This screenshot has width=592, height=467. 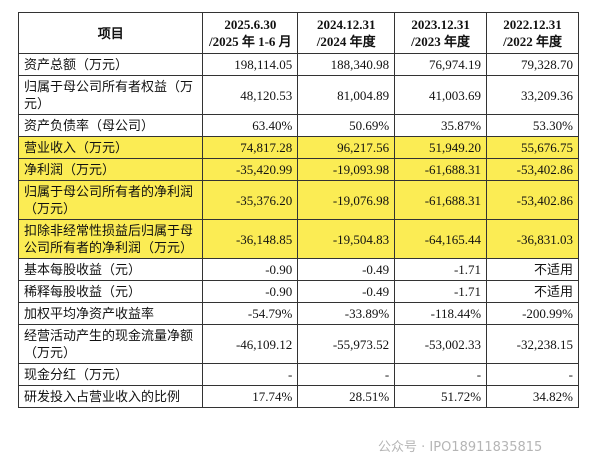 I want to click on cell-value: -46,109.12, so click(x=250, y=344).